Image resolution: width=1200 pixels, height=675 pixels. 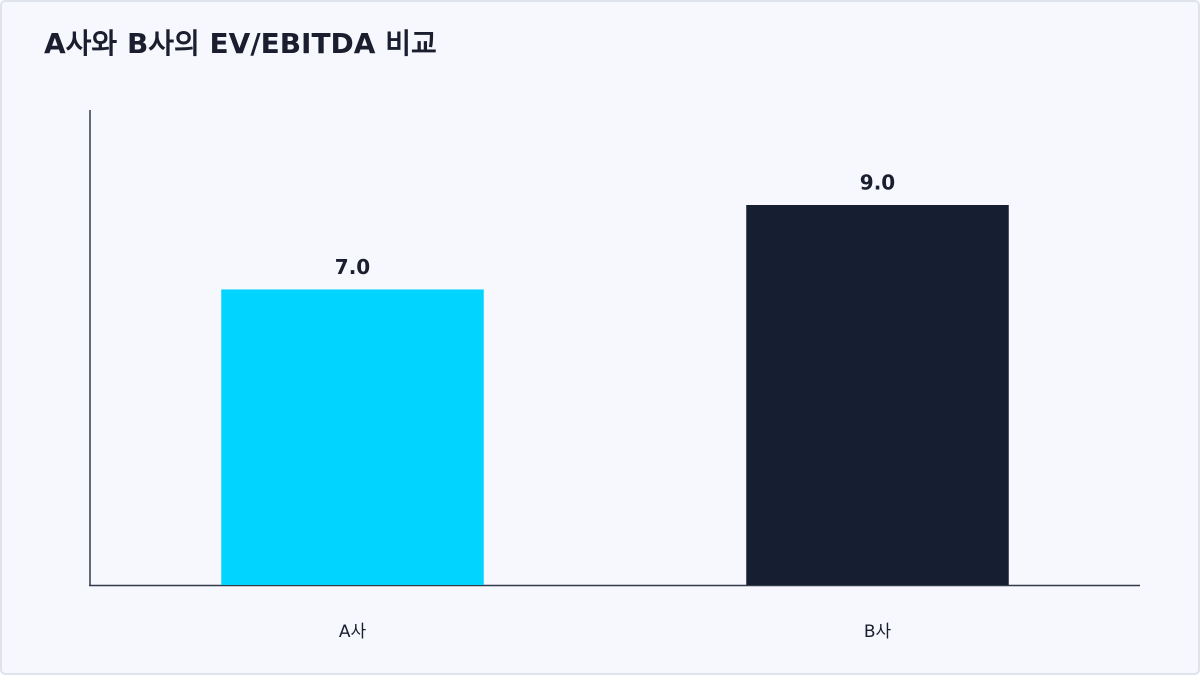 What do you see at coordinates (877, 183) in the screenshot?
I see `value-label: 9.0` at bounding box center [877, 183].